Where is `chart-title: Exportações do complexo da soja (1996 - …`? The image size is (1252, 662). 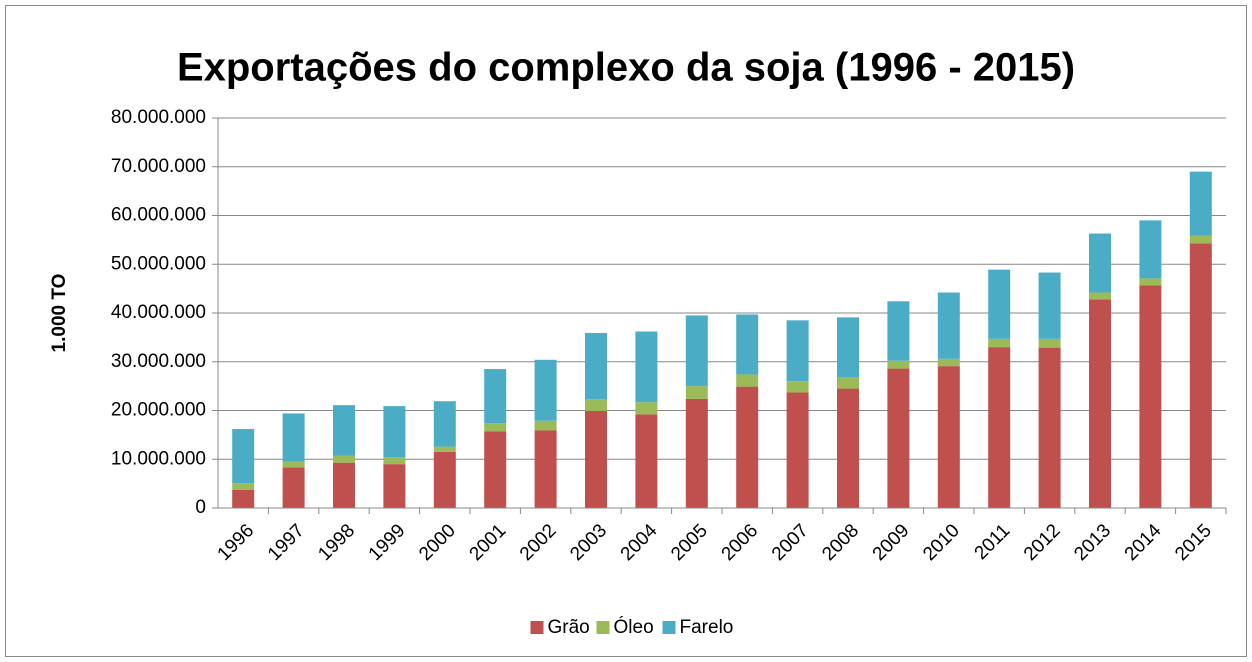
chart-title: Exportações do complexo da soja (1996 - … is located at coordinates (626, 68).